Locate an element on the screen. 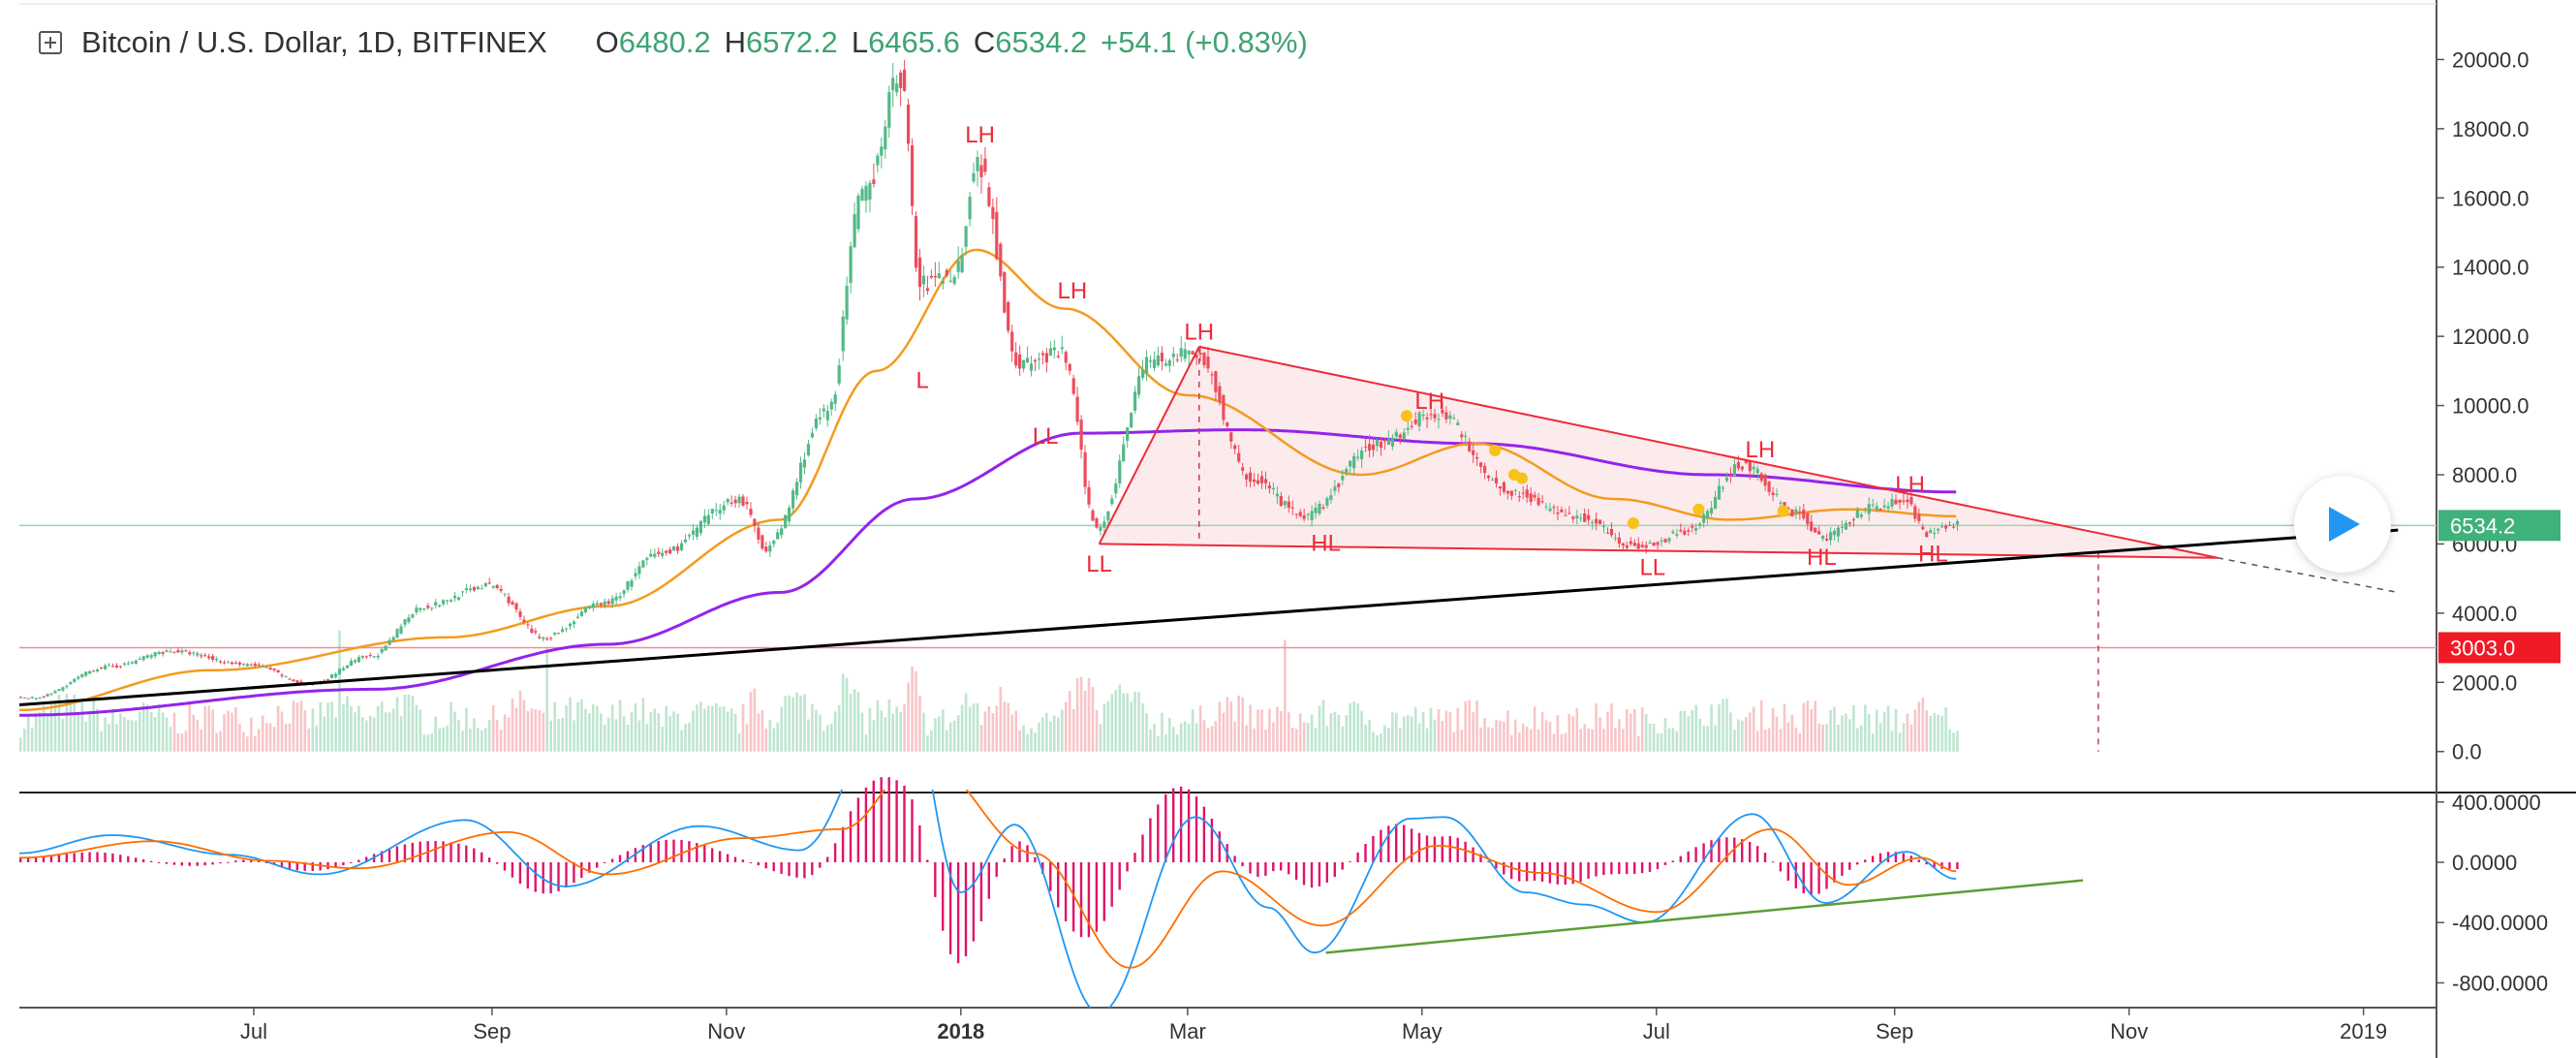 Image resolution: width=2576 pixels, height=1058 pixels. projection-dashed-line is located at coordinates (2308, 575).